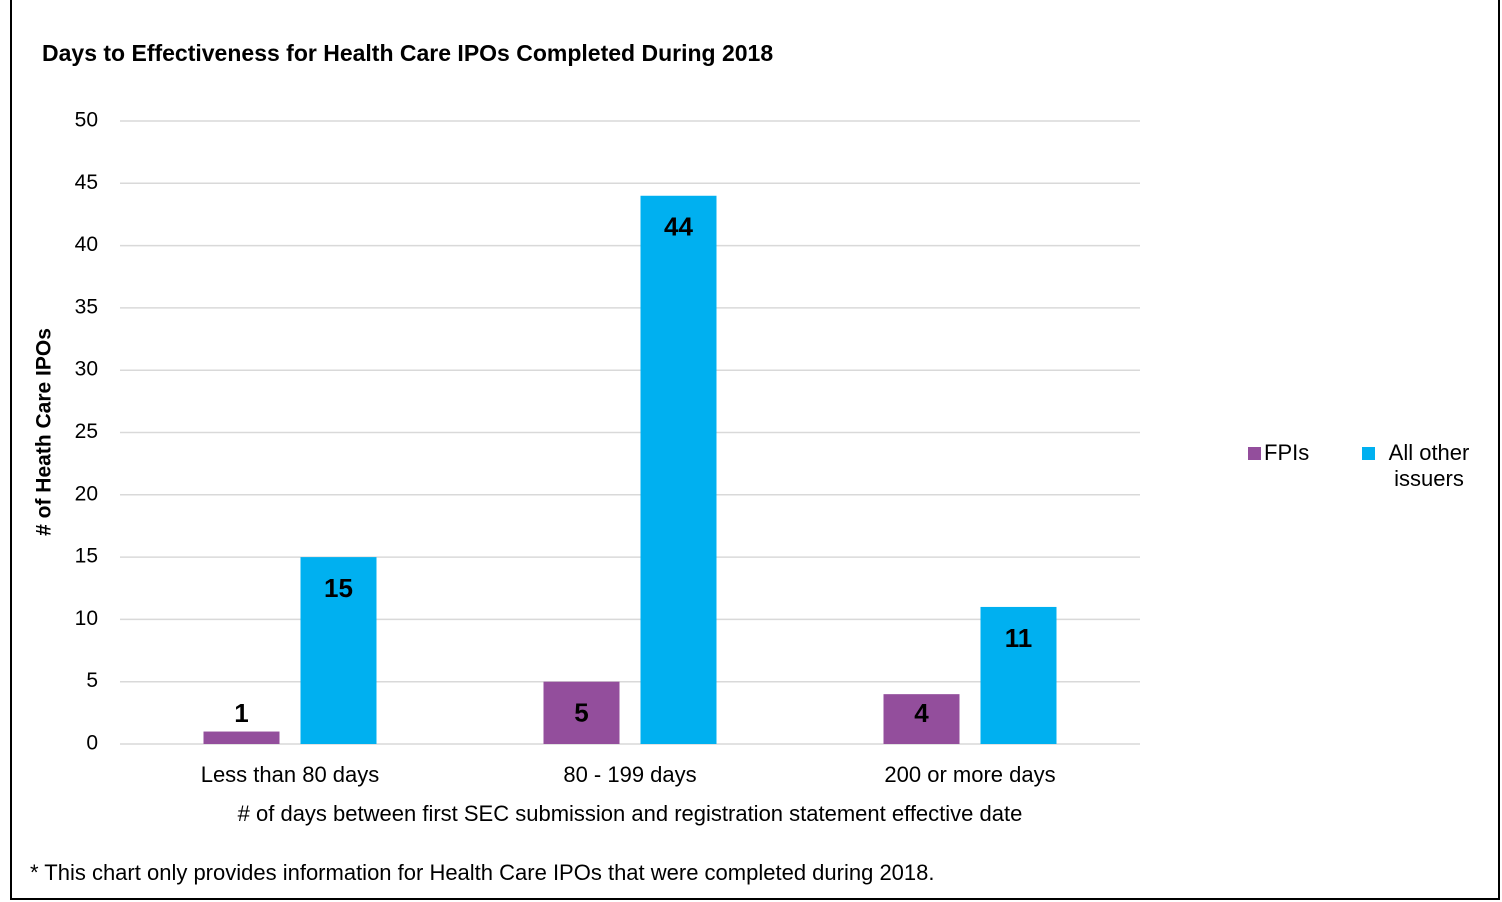 This screenshot has width=1502, height=902. What do you see at coordinates (92, 743) in the screenshot?
I see `y-tick-label: 0` at bounding box center [92, 743].